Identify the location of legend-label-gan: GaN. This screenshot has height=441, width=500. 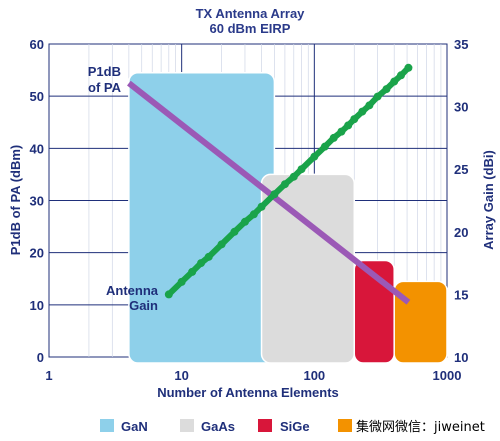
(134, 426).